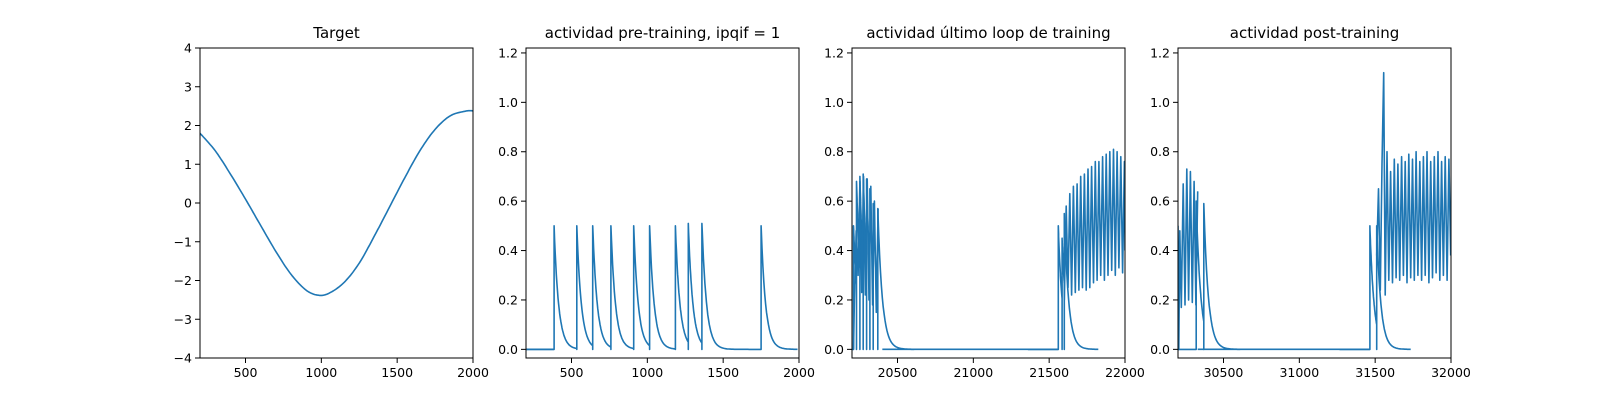 This screenshot has width=1600, height=400. Describe the element at coordinates (188, 86) in the screenshot. I see `y-tick-label: 3` at that location.